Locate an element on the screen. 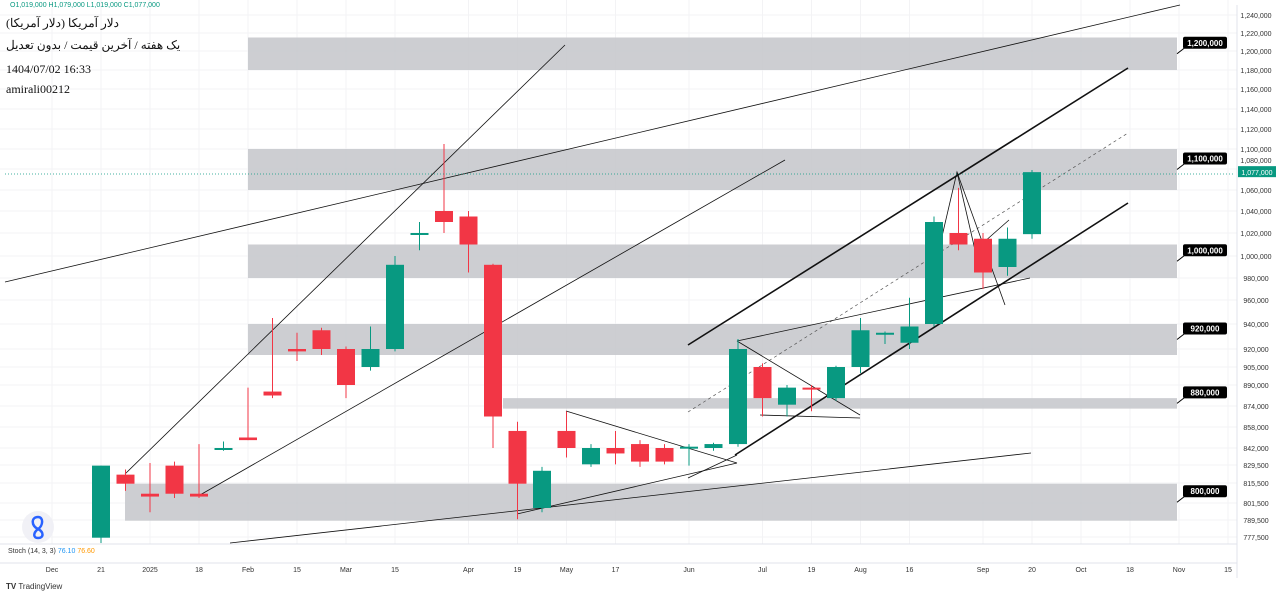 This screenshot has width=1287, height=597. tradingview-watermark: TV TradingView is located at coordinates (34, 586).